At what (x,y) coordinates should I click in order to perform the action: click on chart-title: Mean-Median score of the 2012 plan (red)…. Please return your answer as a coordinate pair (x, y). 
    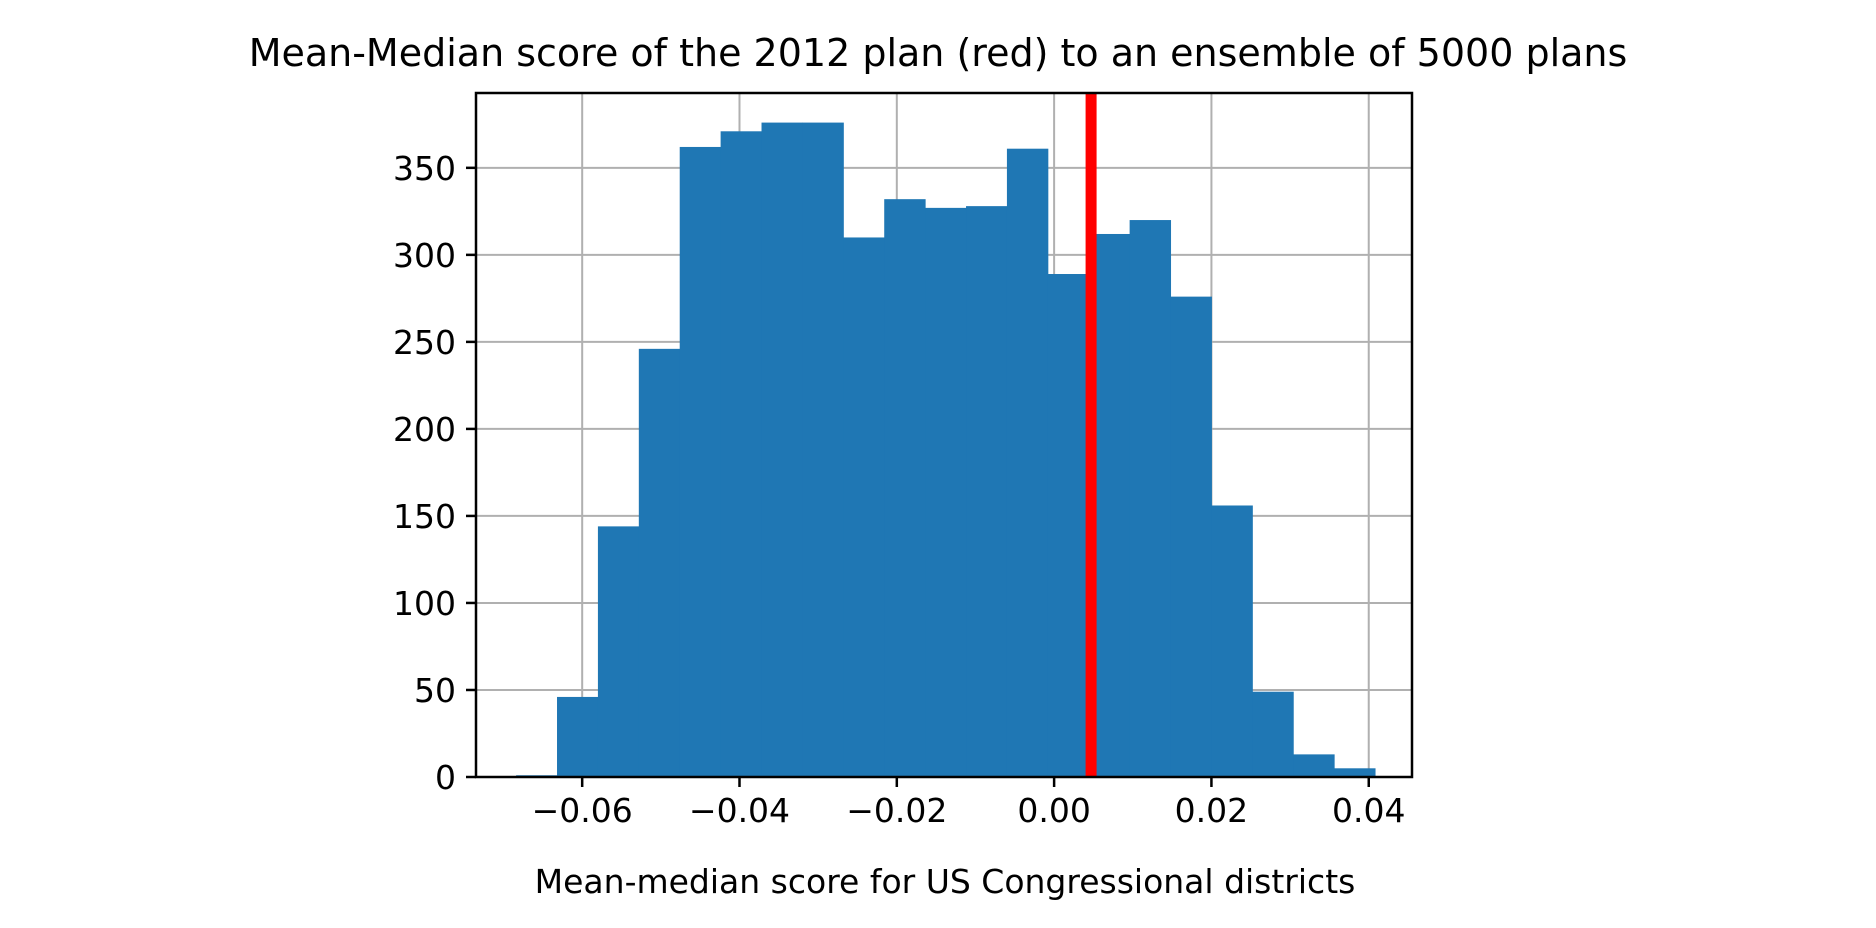
    Looking at the image, I should click on (938, 53).